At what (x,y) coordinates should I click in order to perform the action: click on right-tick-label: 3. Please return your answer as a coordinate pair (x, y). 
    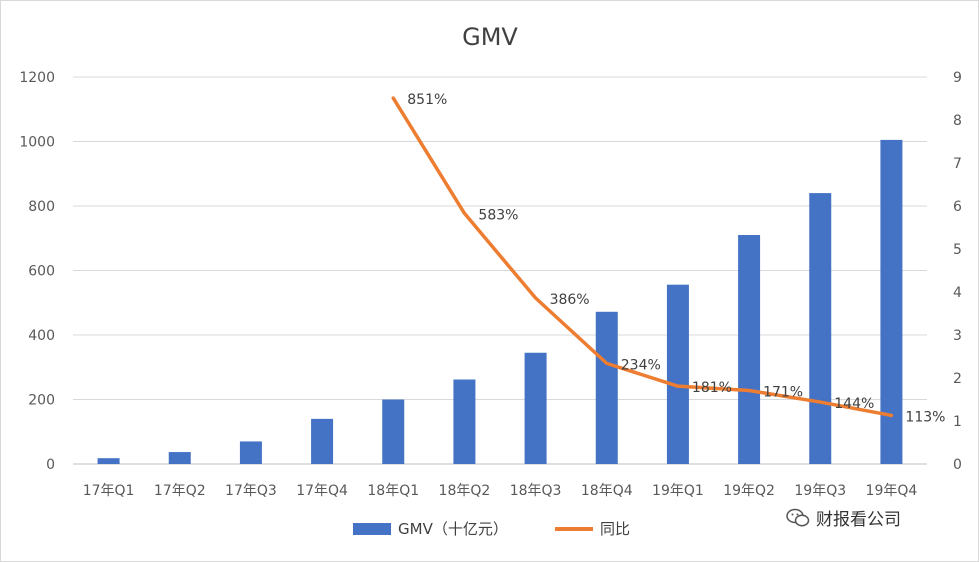
    Looking at the image, I should click on (957, 336).